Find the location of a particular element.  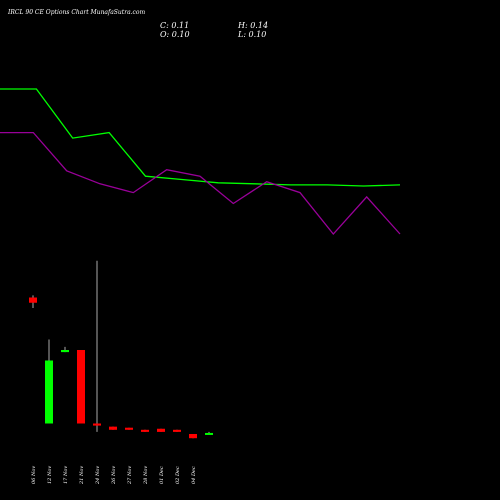

candles is located at coordinates (121, 349).